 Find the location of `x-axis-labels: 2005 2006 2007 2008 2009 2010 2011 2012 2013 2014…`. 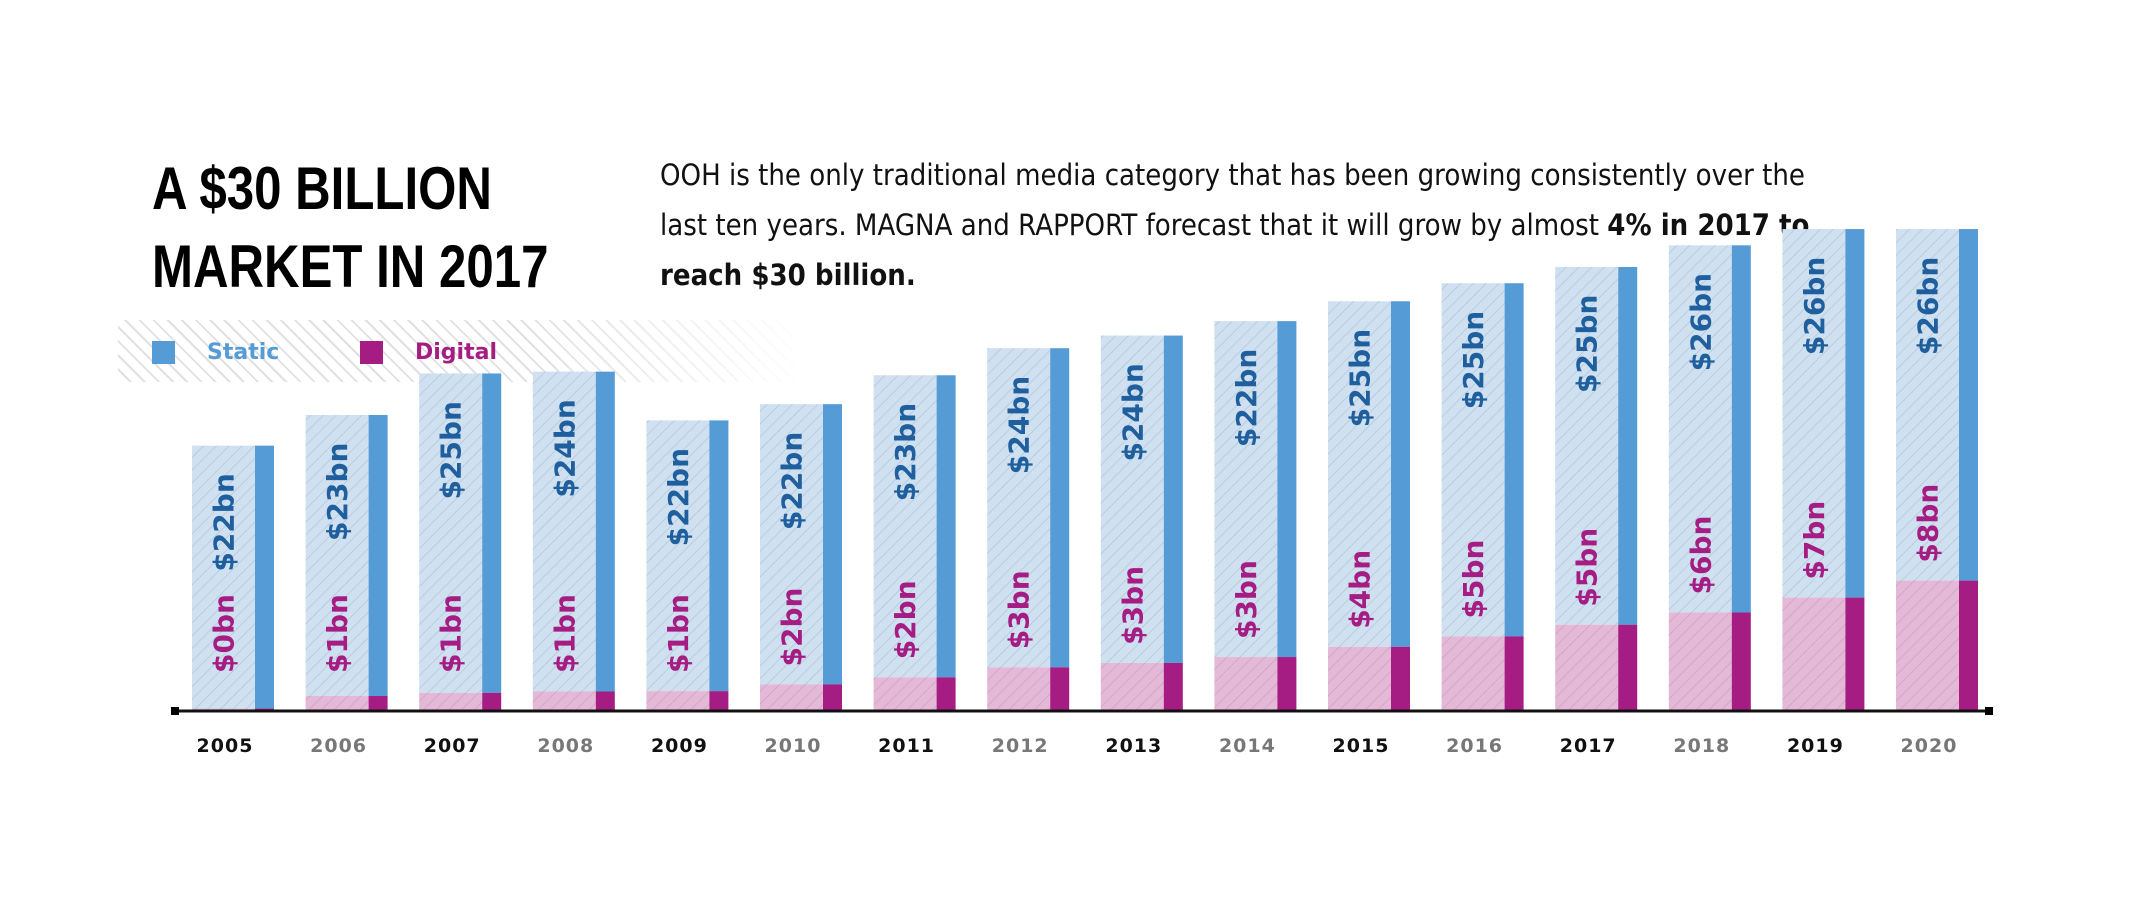

x-axis-labels: 2005 2006 2007 2008 2009 2010 2011 2012 2013 2014… is located at coordinates (1077, 746).